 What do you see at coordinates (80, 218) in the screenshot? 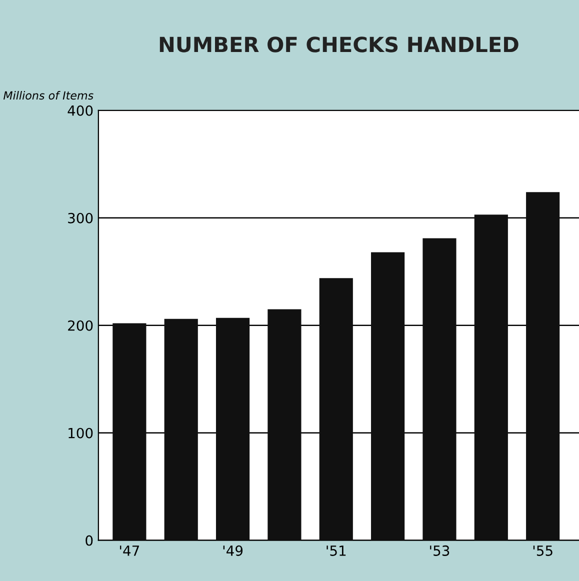
I see `y-tick-label: 300` at bounding box center [80, 218].